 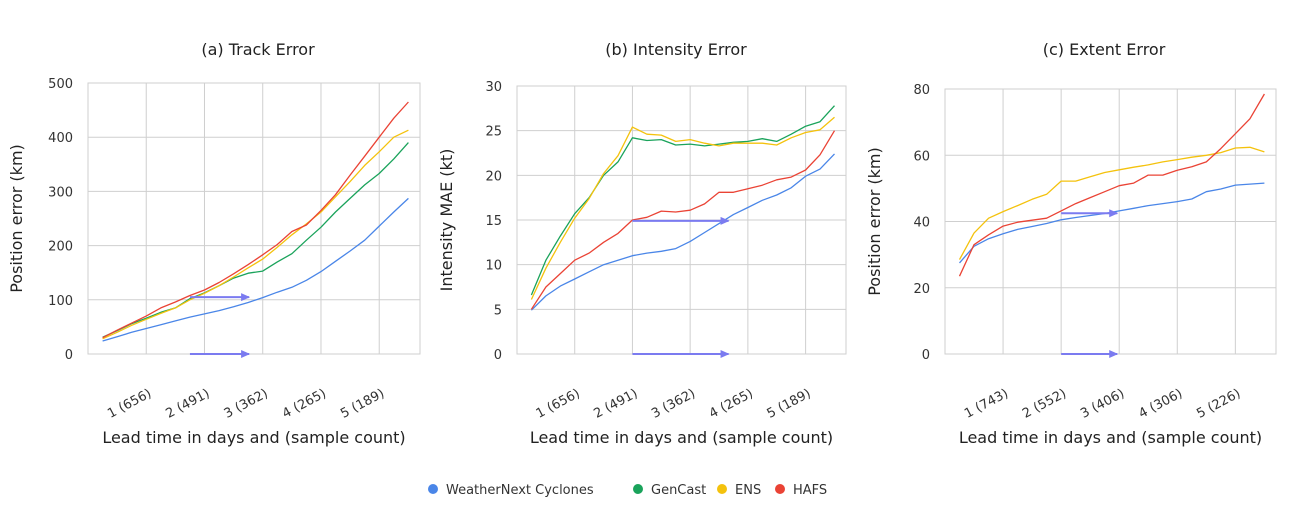 What do you see at coordinates (627, 490) in the screenshot?
I see `legend: WeatherNext Cyclones GenCast ENS HAFS` at bounding box center [627, 490].